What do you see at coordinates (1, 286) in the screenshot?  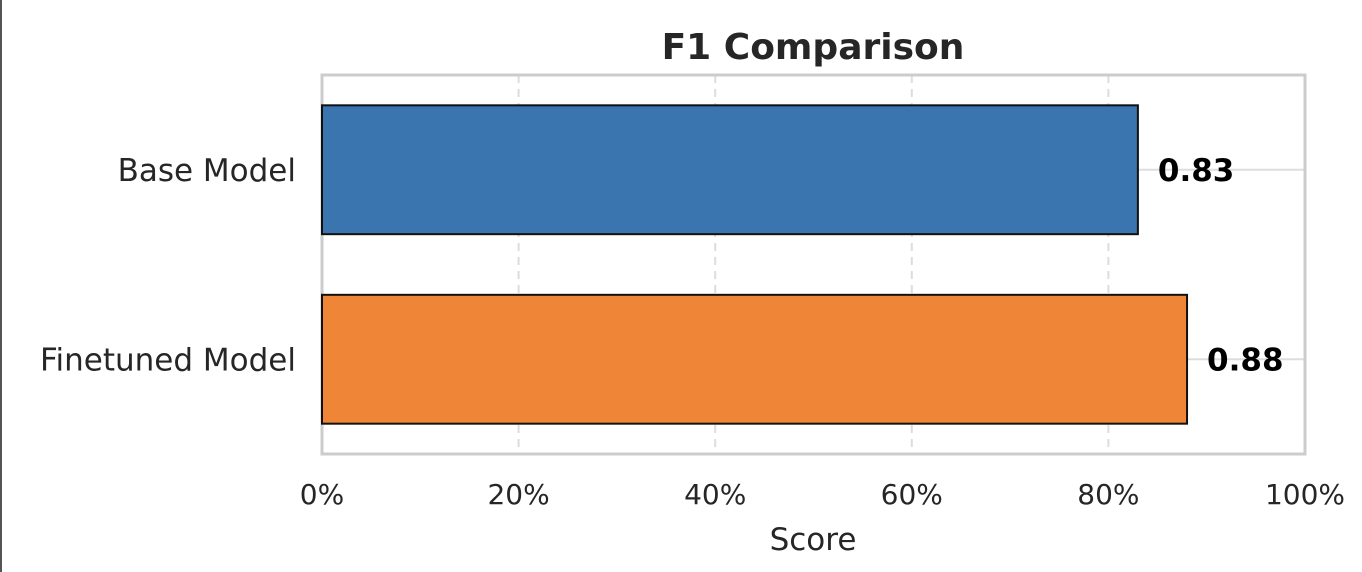 I see `left-border` at bounding box center [1, 286].